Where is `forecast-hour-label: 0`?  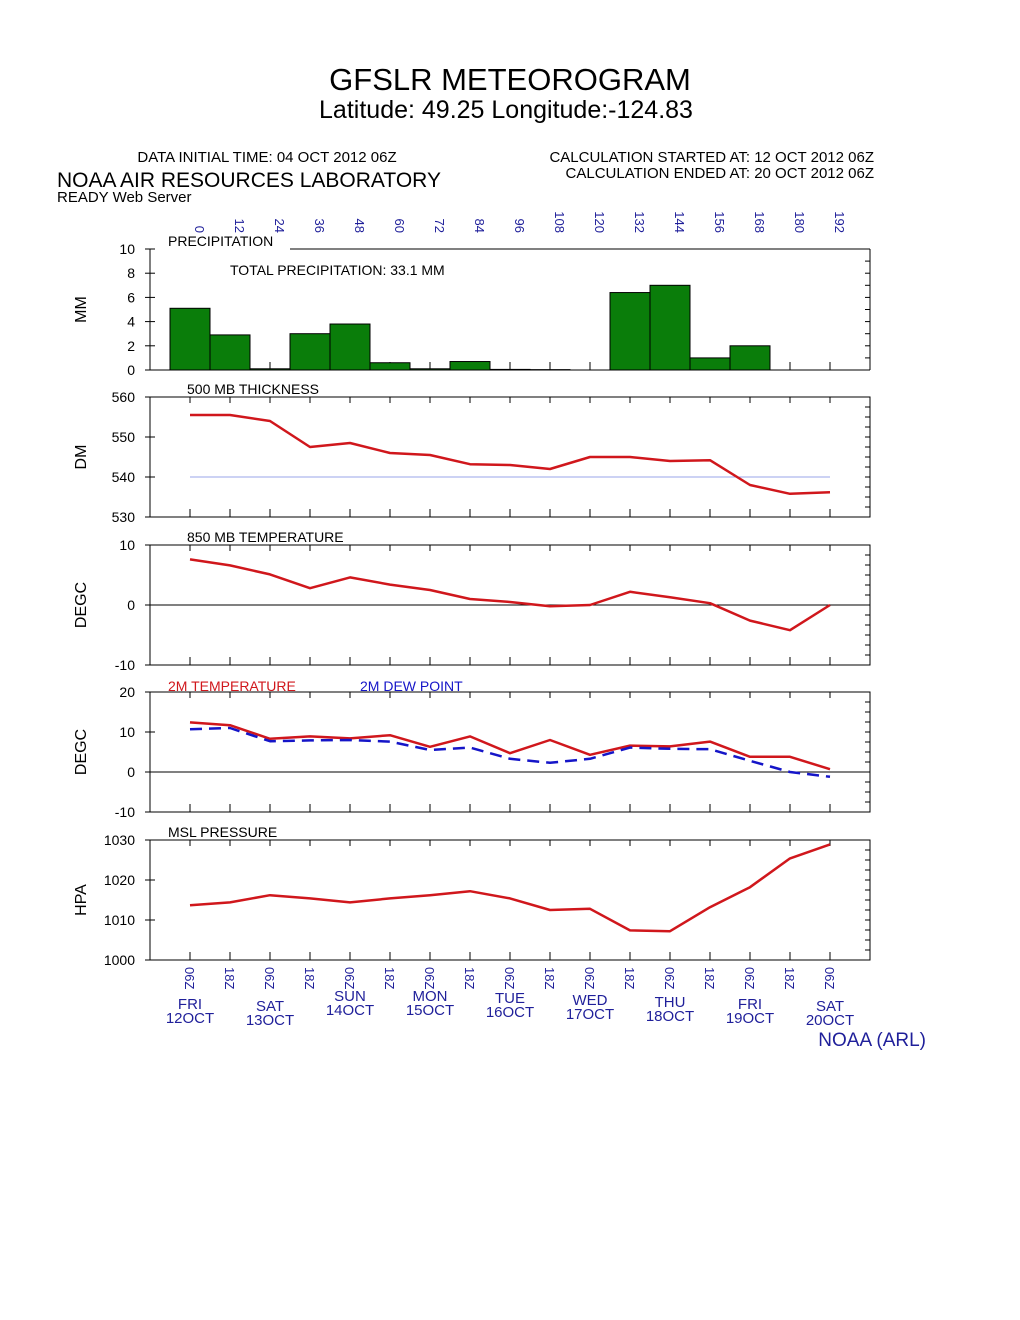 forecast-hour-label: 0 is located at coordinates (199, 229).